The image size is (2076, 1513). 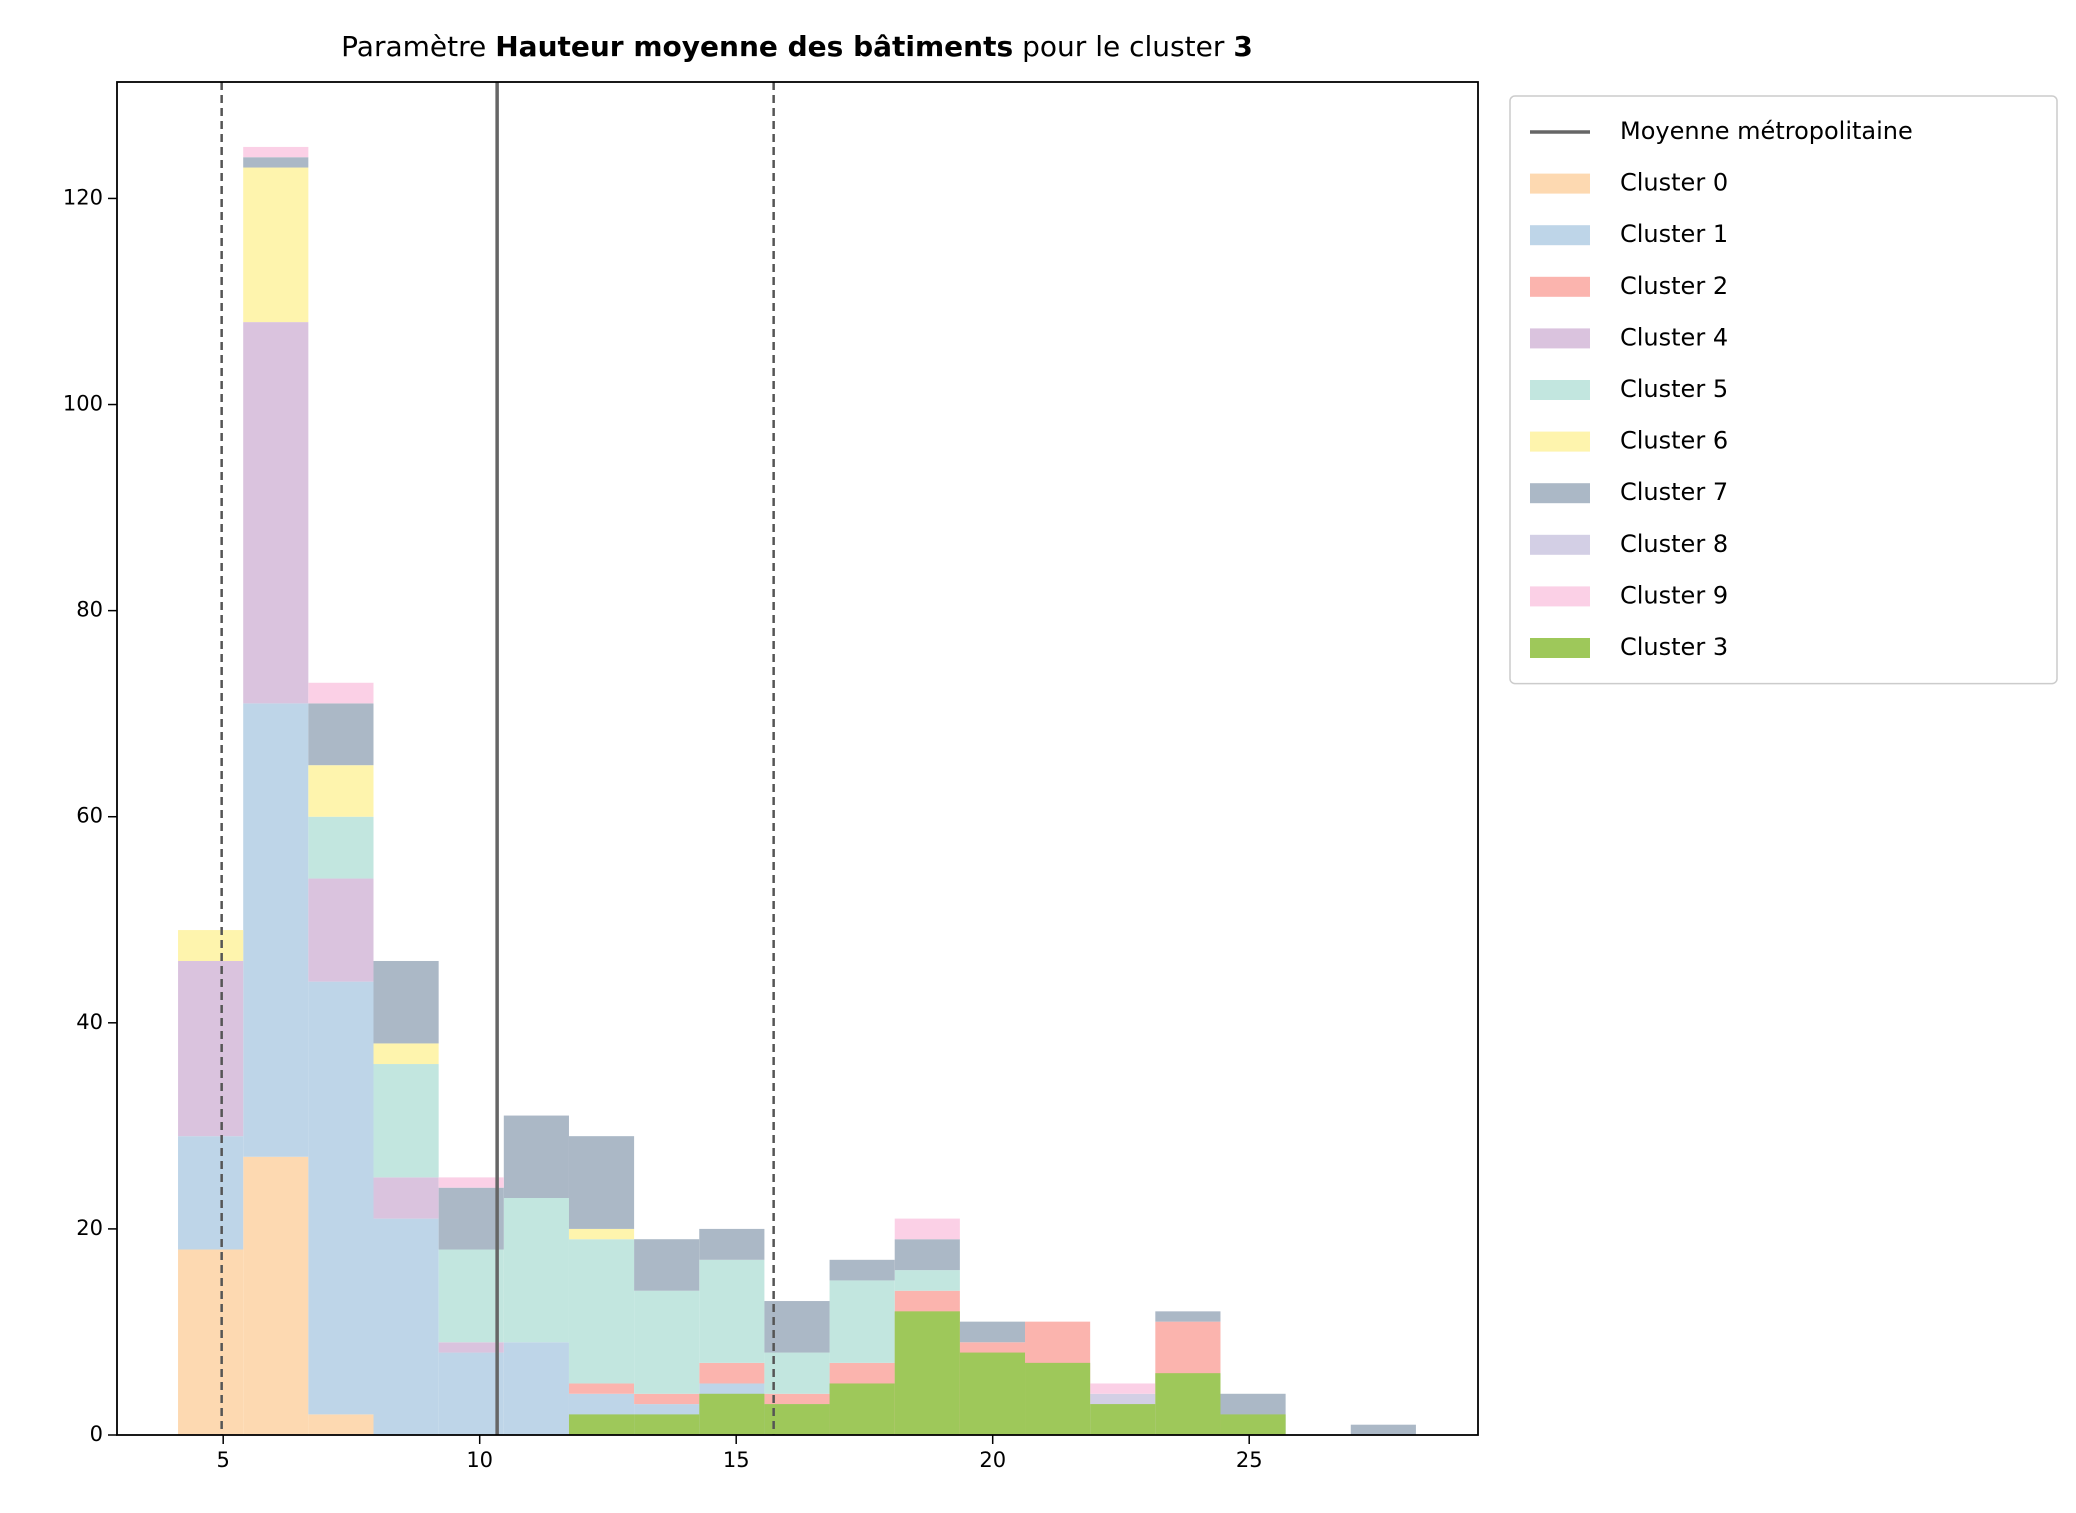 What do you see at coordinates (89, 610) in the screenshot?
I see `y-tick-label: 80` at bounding box center [89, 610].